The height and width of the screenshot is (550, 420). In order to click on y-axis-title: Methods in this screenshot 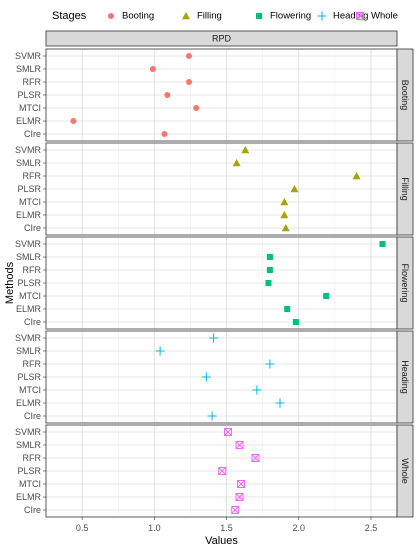, I will do `click(10, 282)`.